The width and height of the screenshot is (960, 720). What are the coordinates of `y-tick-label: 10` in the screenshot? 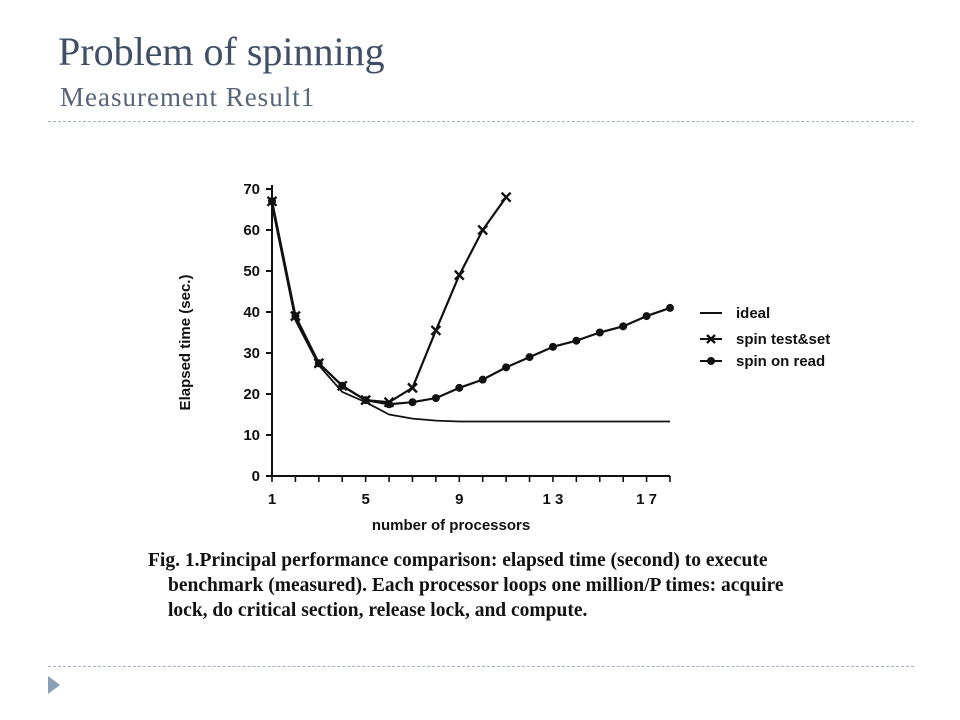 It's located at (251, 435).